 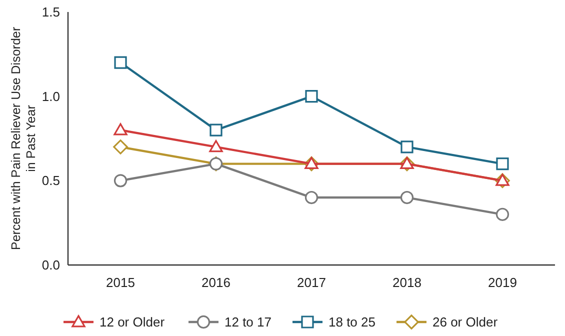 What do you see at coordinates (407, 282) in the screenshot?
I see `x-tick-label: 2018` at bounding box center [407, 282].